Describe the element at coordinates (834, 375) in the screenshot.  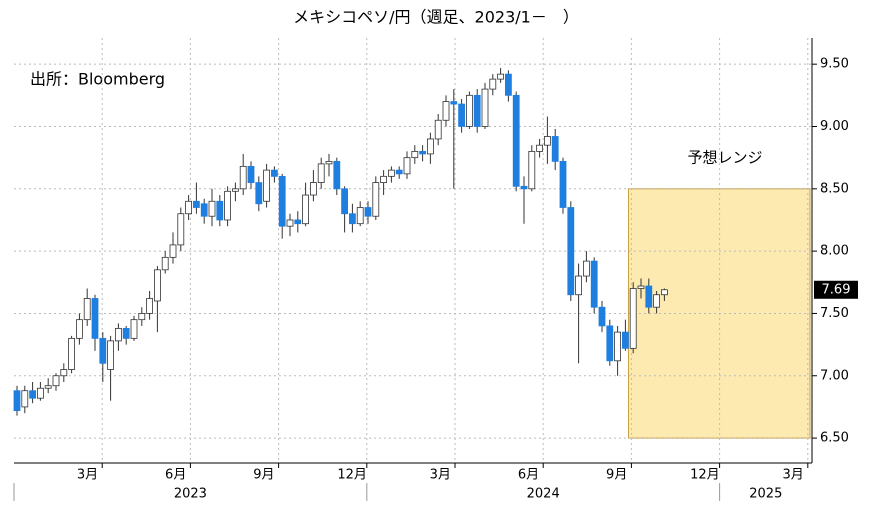
I see `y-tick-label: 7.00` at that location.